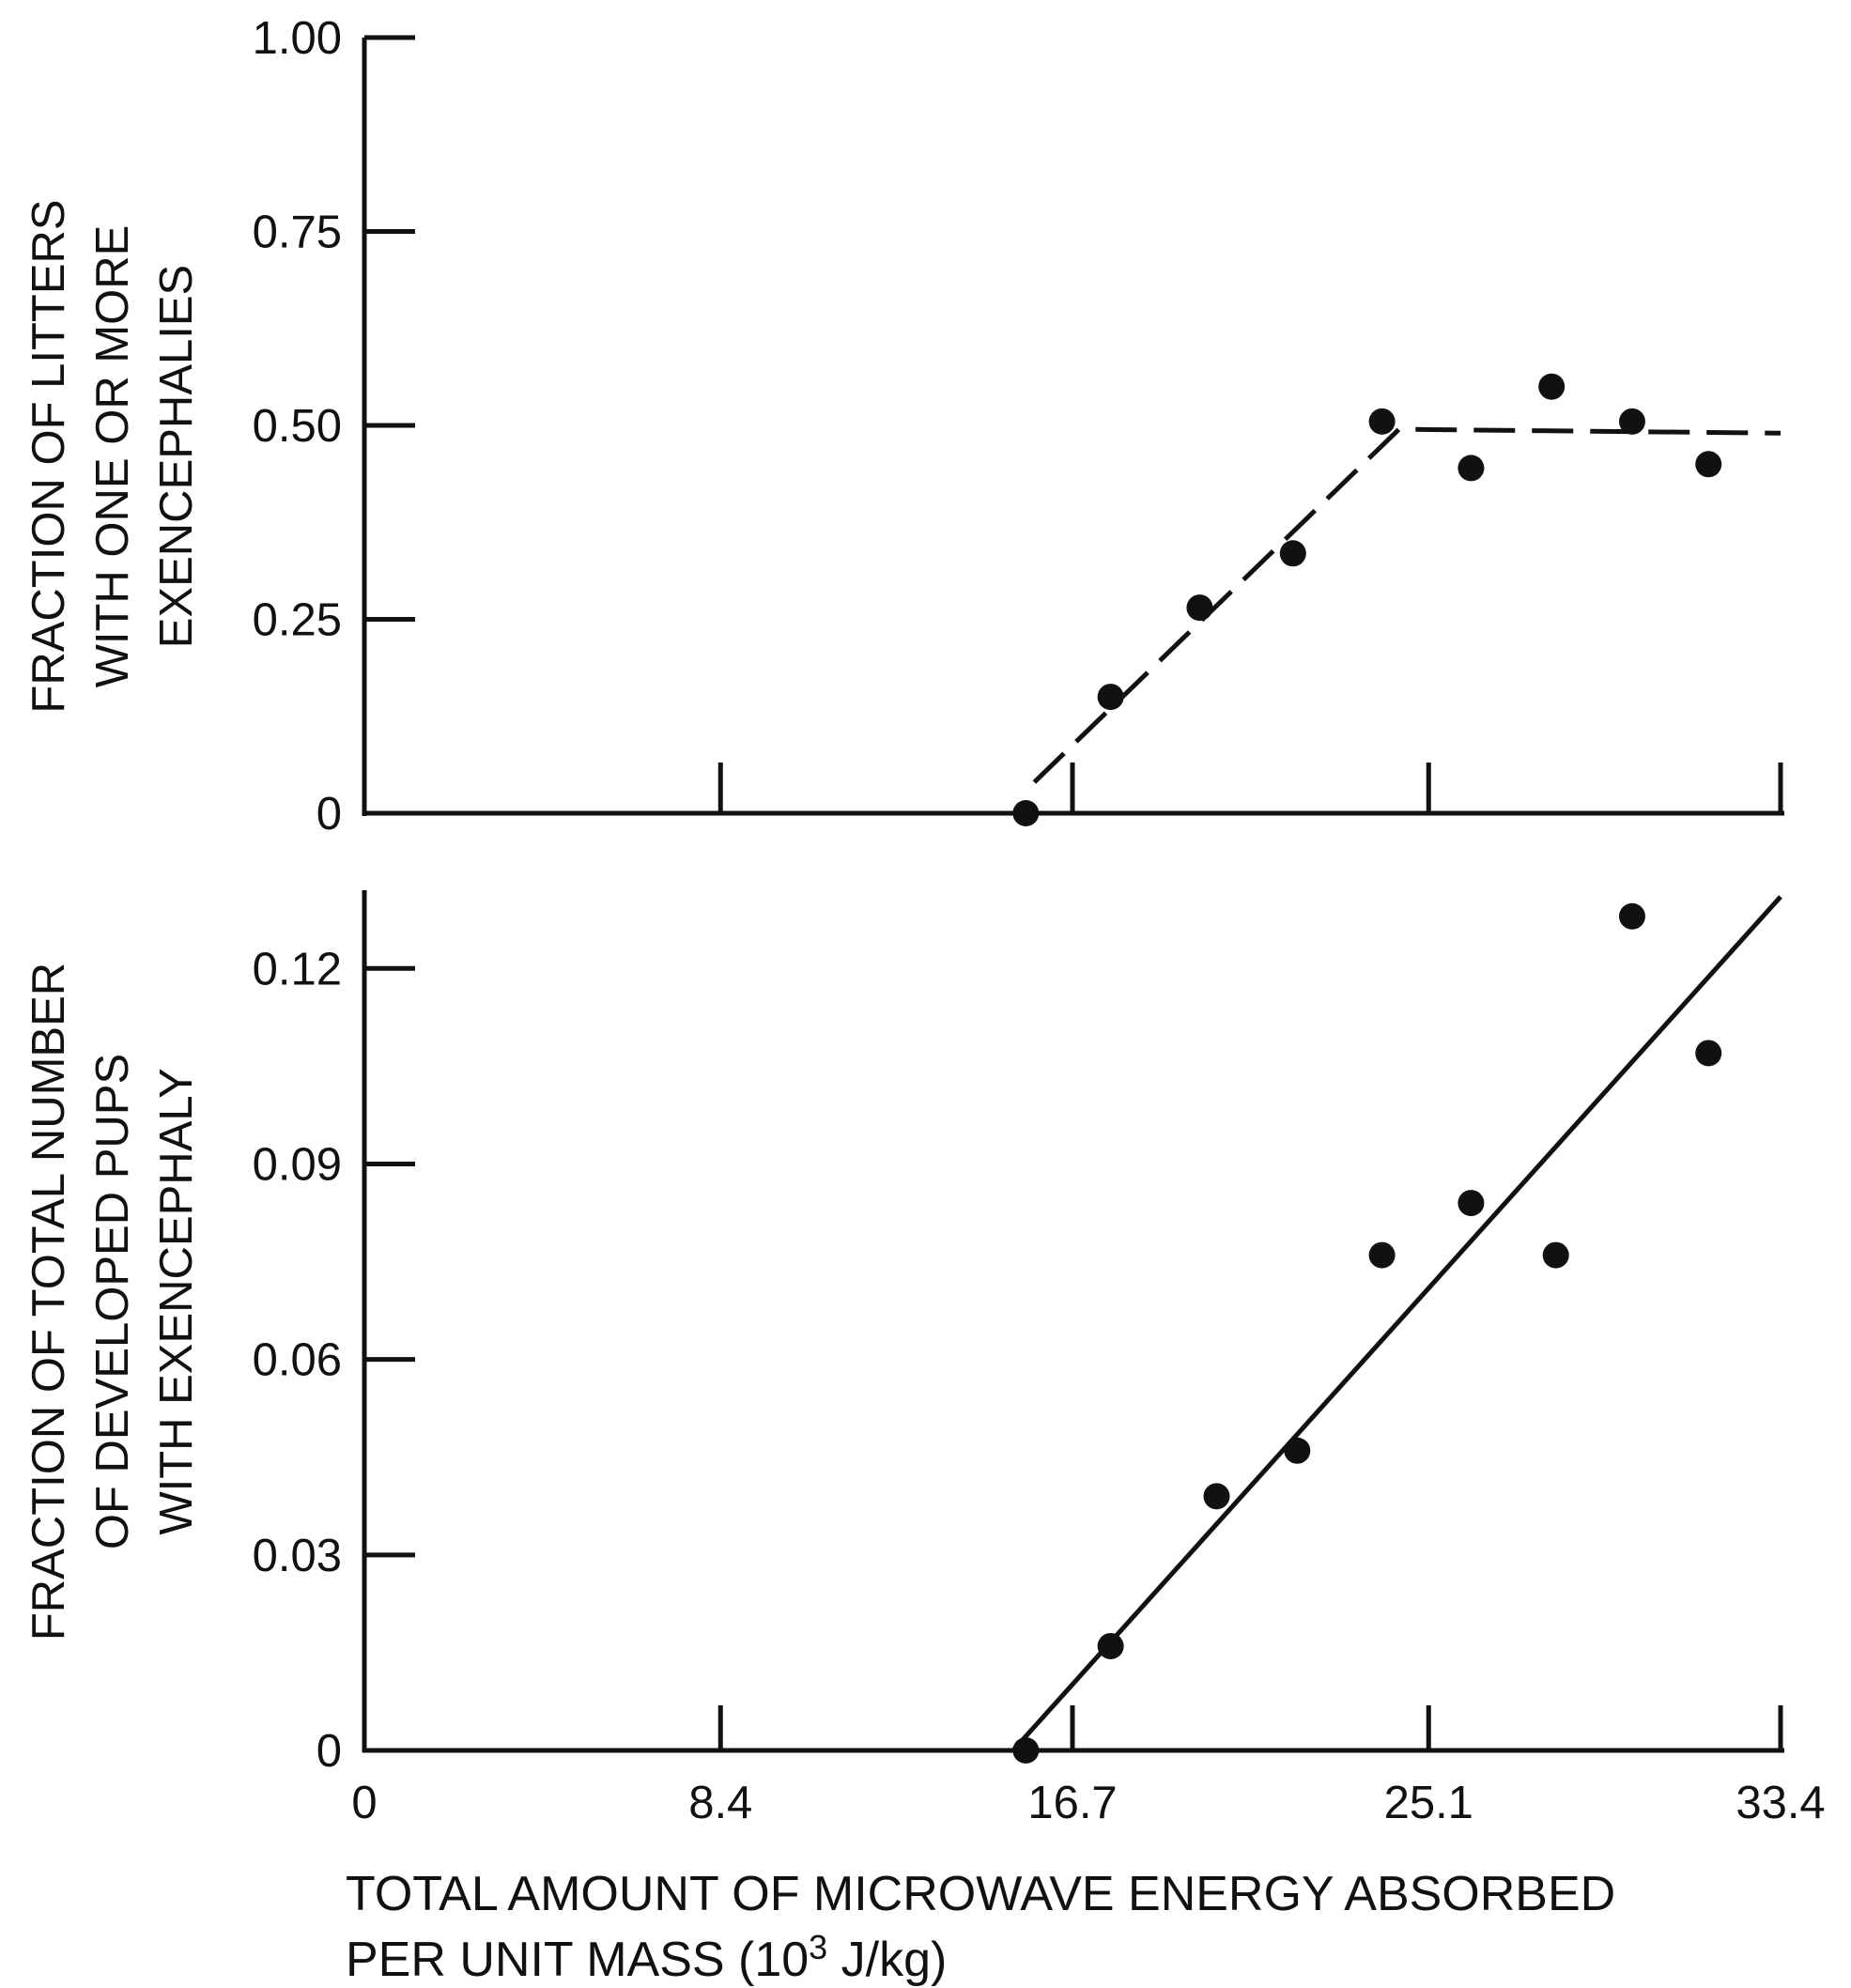 Image resolution: width=1851 pixels, height=1988 pixels. What do you see at coordinates (297, 38) in the screenshot?
I see `top-y-tick-label-4: 1.00` at bounding box center [297, 38].